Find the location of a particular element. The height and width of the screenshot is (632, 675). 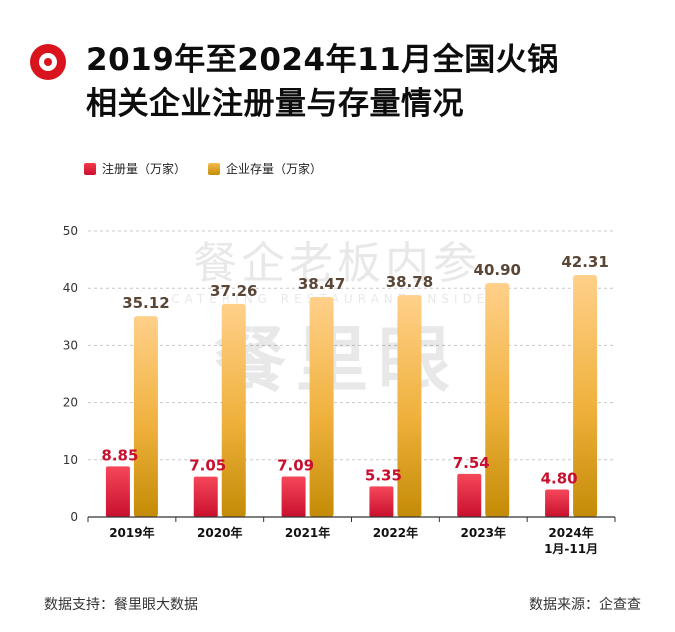

data-label-registration: 8.85 is located at coordinates (119, 455).